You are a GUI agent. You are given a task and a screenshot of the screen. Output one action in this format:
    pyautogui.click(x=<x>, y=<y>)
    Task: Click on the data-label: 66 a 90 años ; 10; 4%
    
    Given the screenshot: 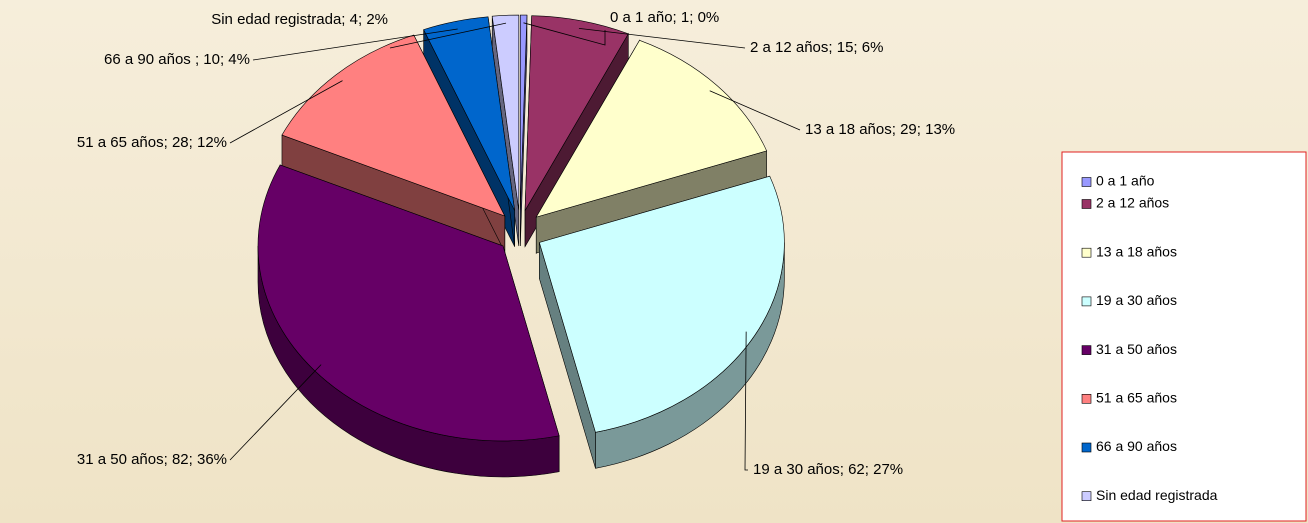 What is the action you would take?
    pyautogui.click(x=177, y=59)
    